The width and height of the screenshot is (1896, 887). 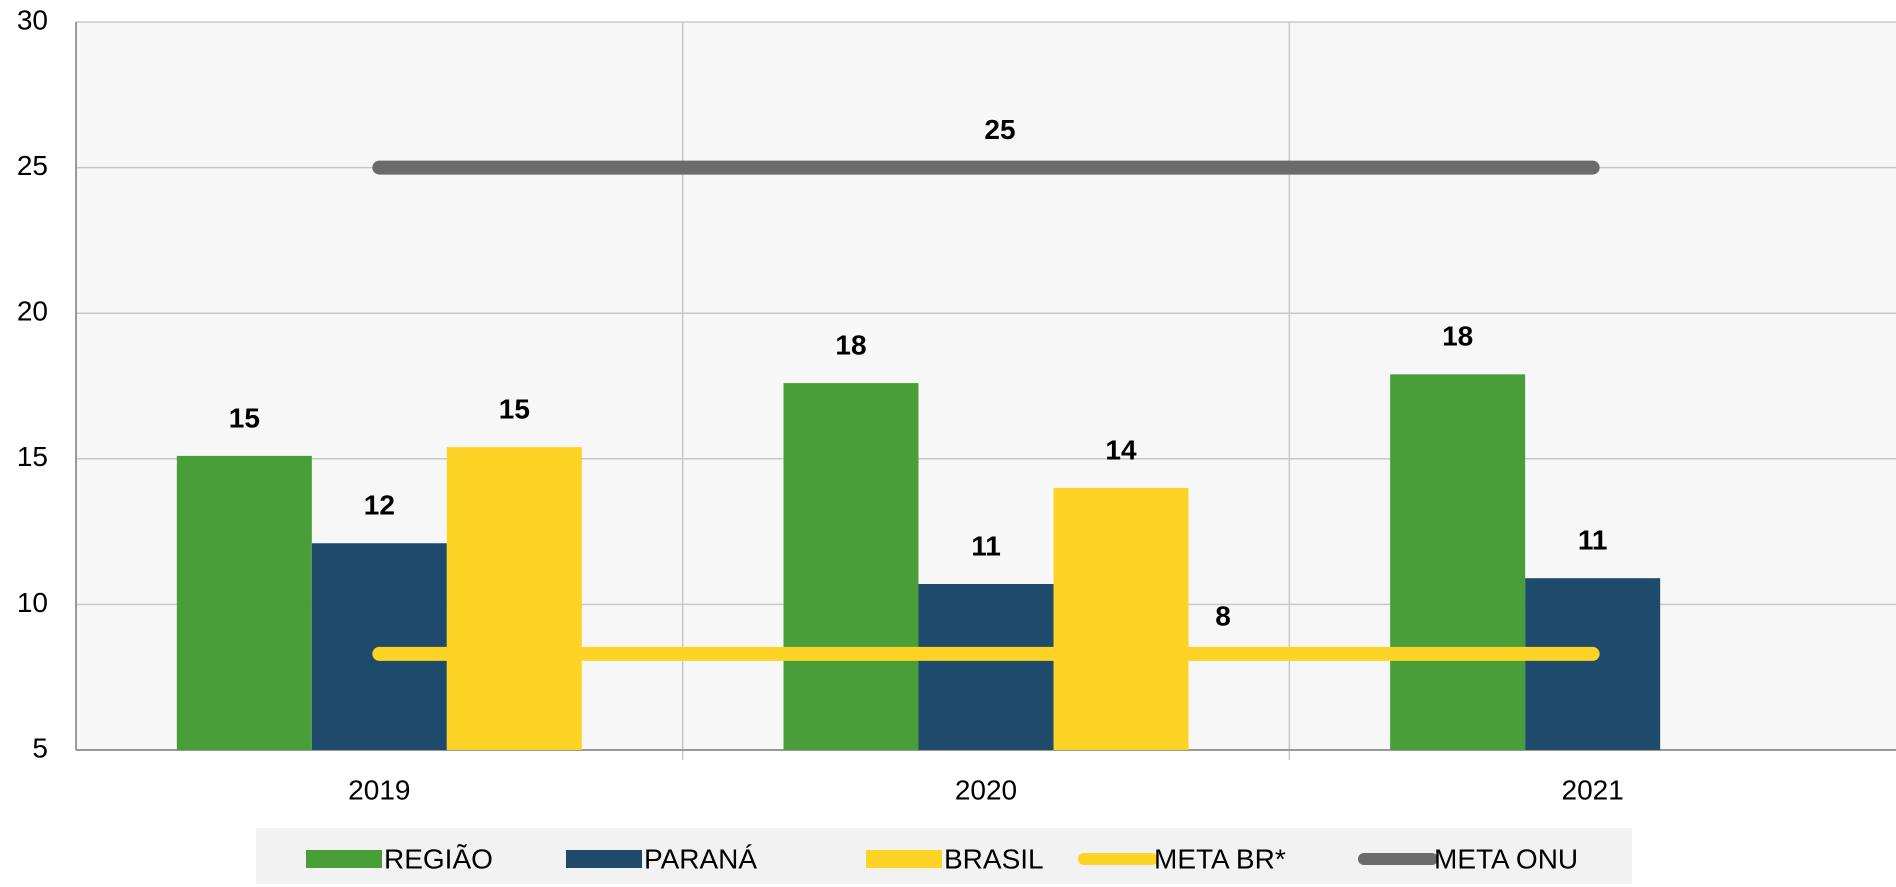 What do you see at coordinates (999, 129) in the screenshot?
I see `value-label: 25` at bounding box center [999, 129].